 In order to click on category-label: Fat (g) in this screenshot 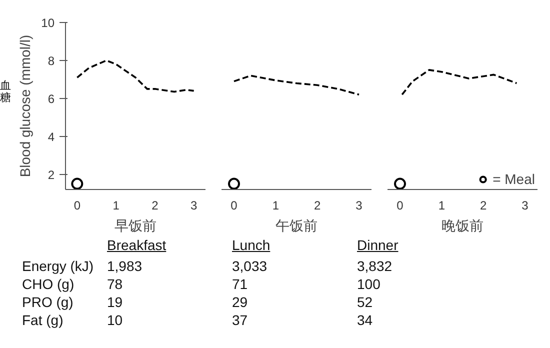, I will do `click(43, 320)`.